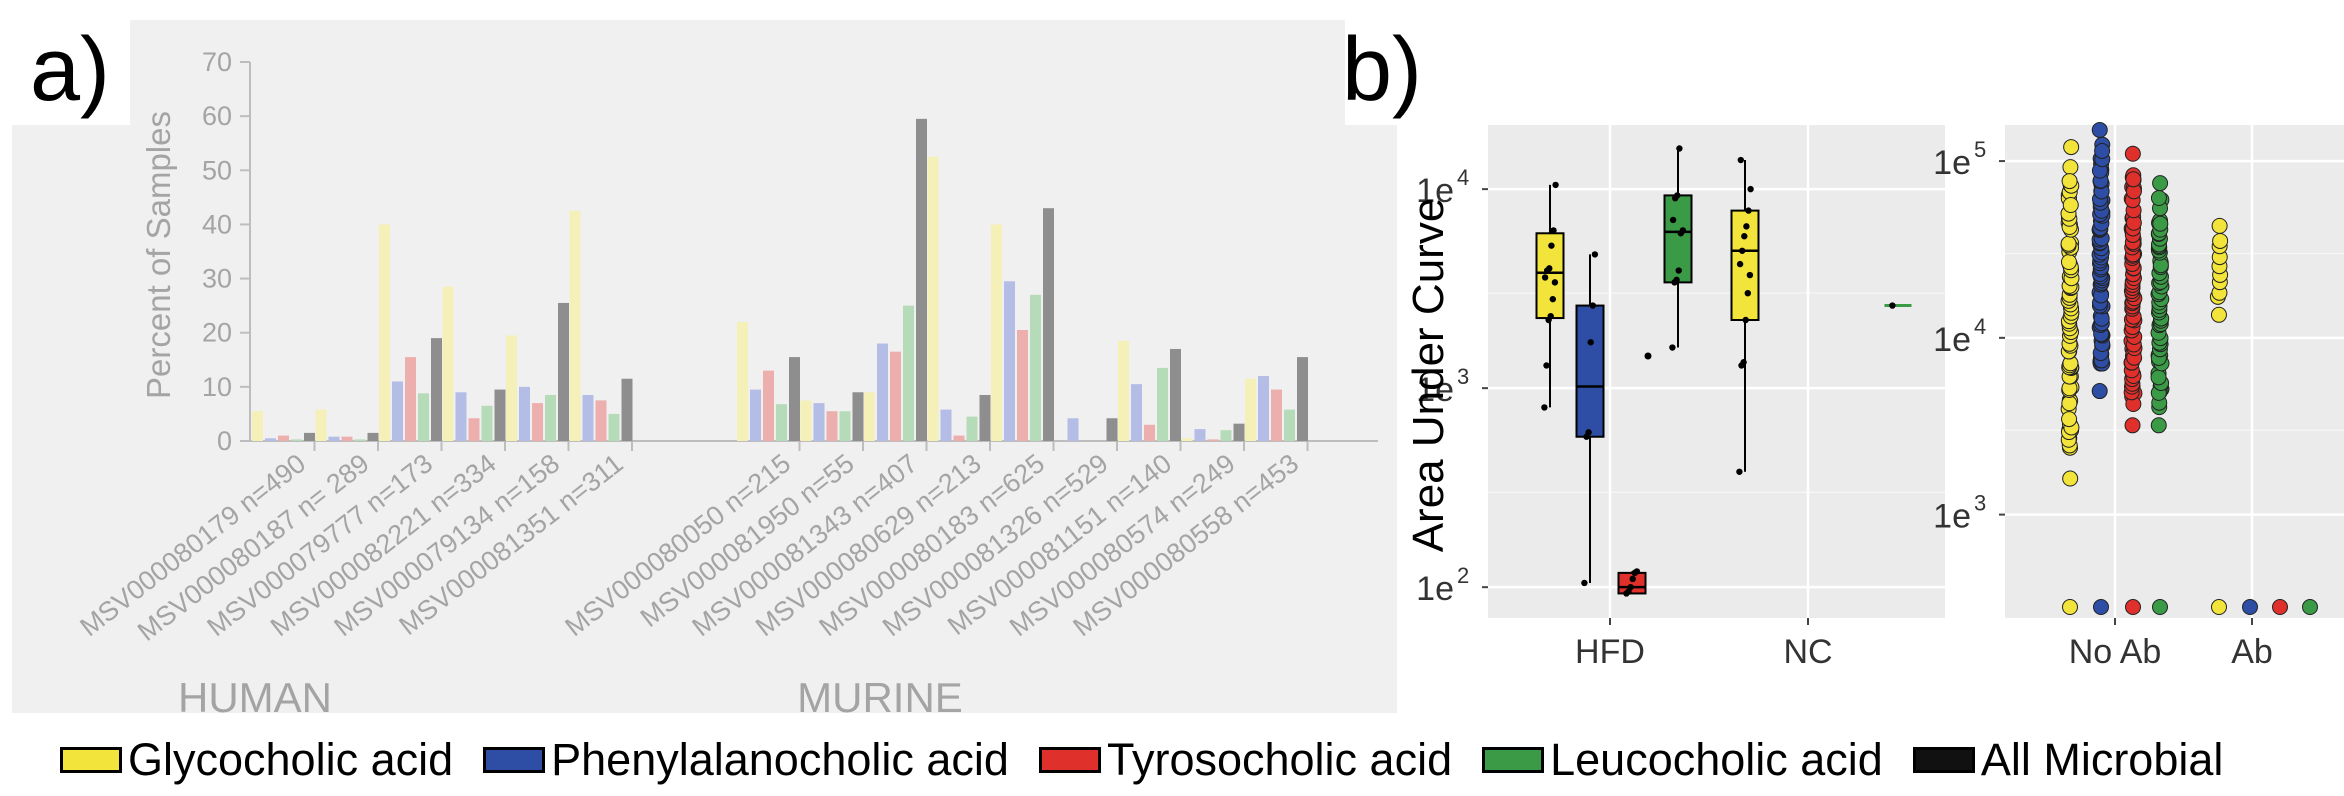 Image resolution: width=2344 pixels, height=796 pixels. Describe the element at coordinates (158, 255) in the screenshot. I see `y-axis-title: Percent of Samples` at that location.